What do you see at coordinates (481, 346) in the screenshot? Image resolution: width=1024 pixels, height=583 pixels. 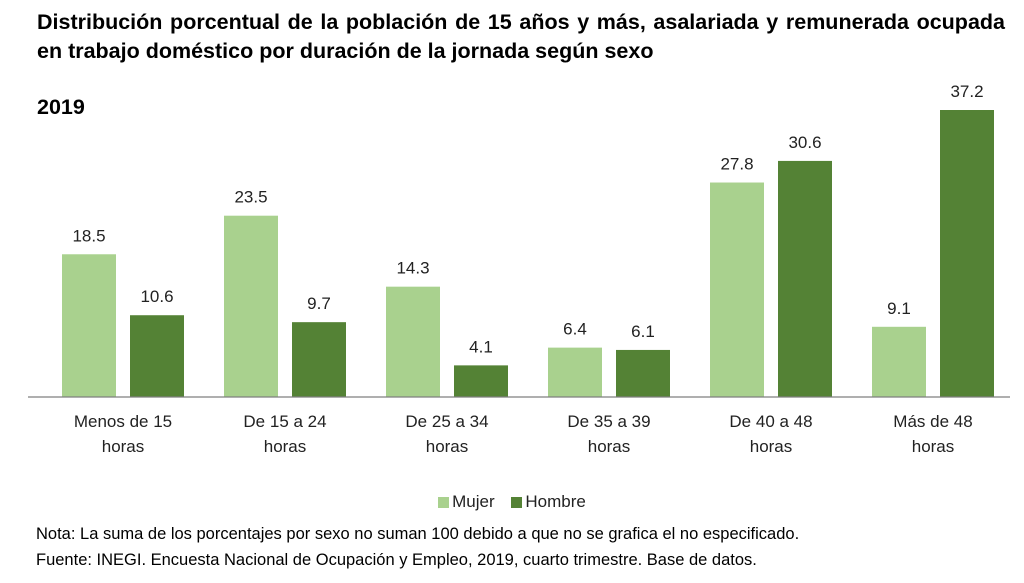 I see `data-label: 4.1` at bounding box center [481, 346].